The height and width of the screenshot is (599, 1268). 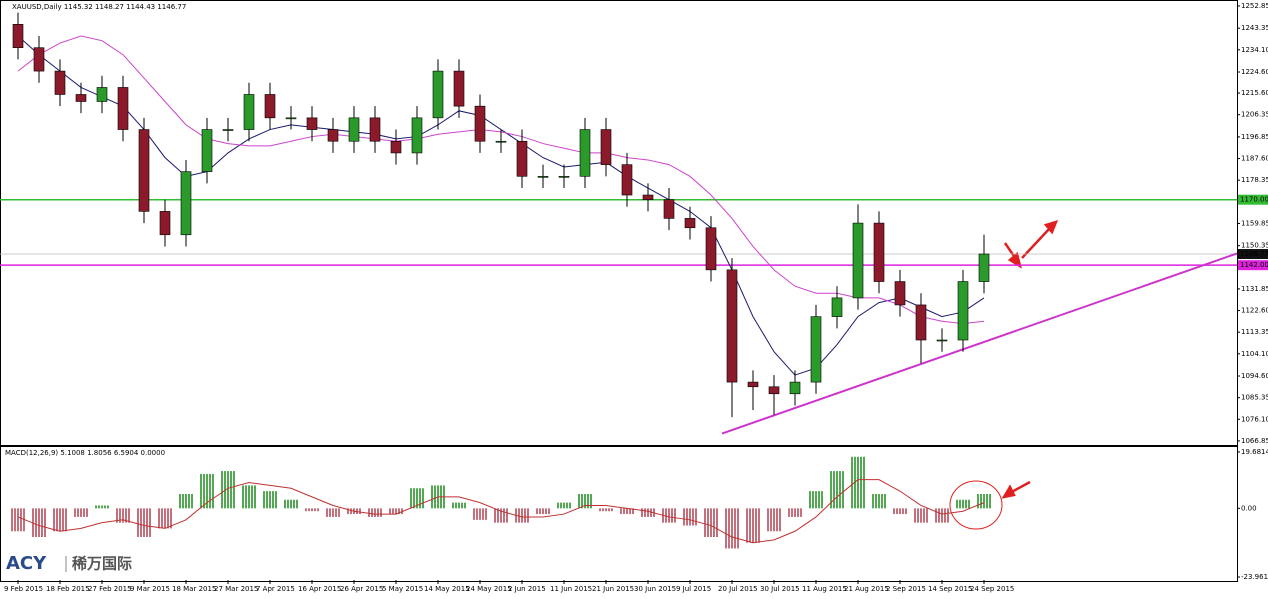 What do you see at coordinates (906, 589) in the screenshot?
I see `x-tick-label: 2 Sep 2015` at bounding box center [906, 589].